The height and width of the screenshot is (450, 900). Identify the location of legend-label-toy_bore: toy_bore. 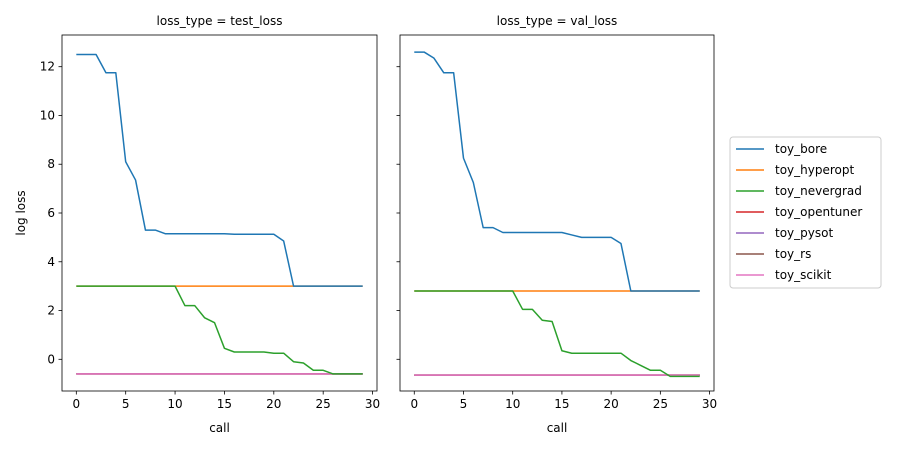
(801, 149).